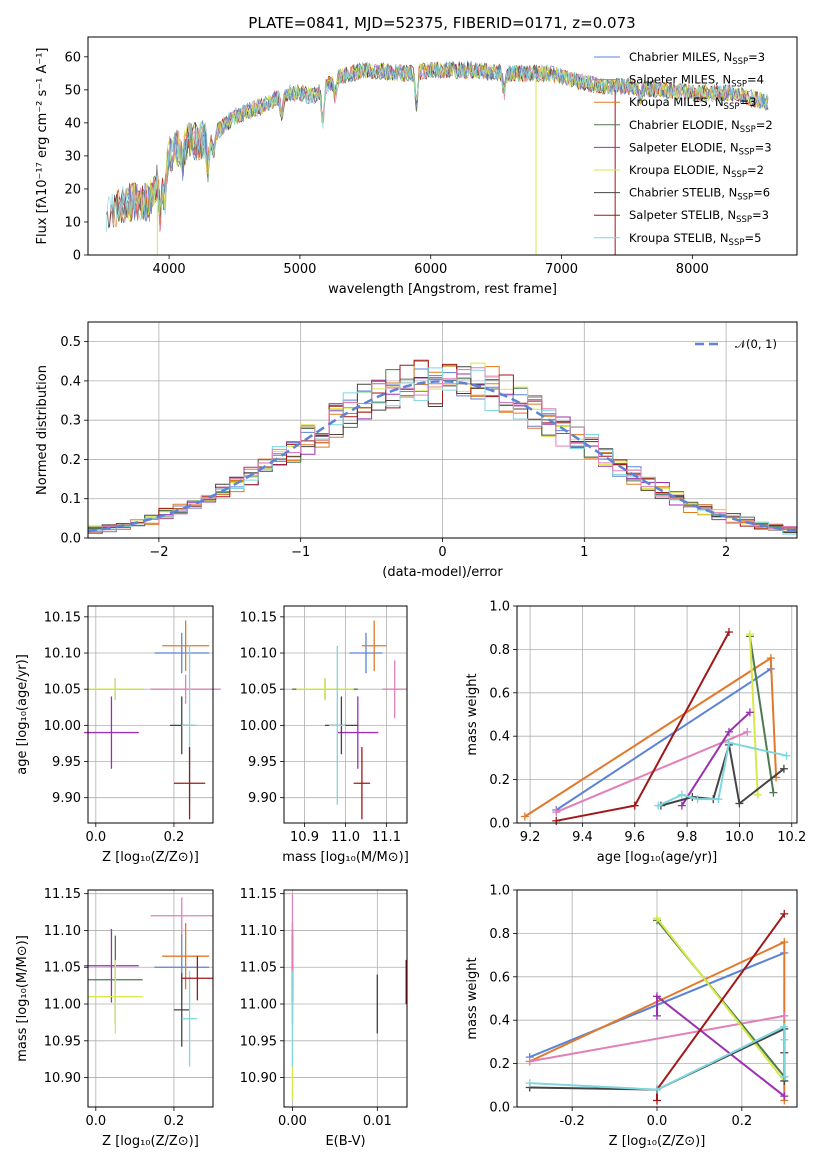 This screenshot has width=819, height=1170. I want to click on x-tick-label: 0, so click(442, 552).